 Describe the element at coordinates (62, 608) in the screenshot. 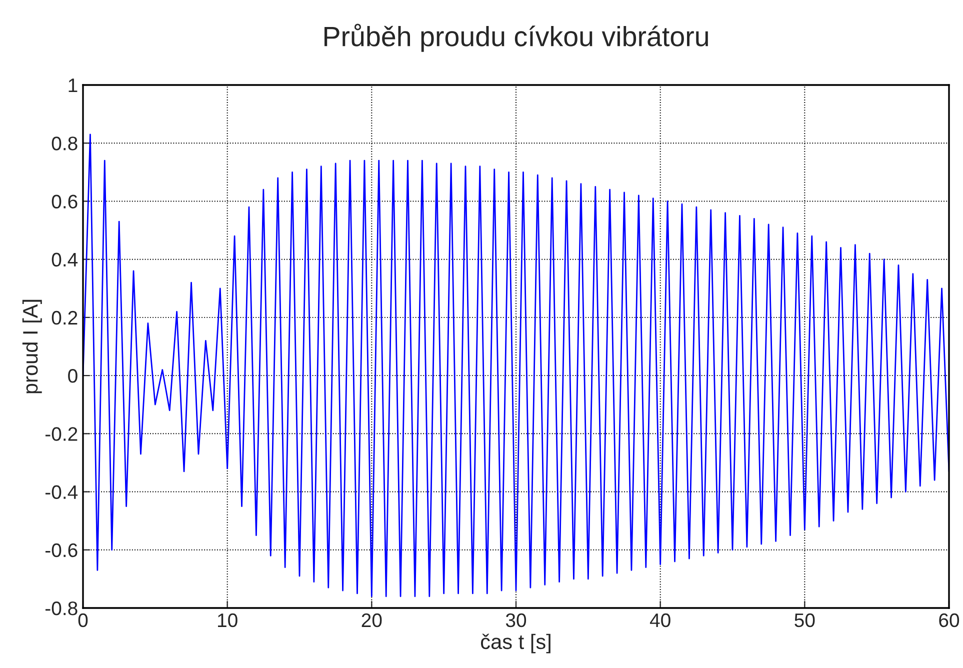

I see `y-tick-label: -0.8` at that location.